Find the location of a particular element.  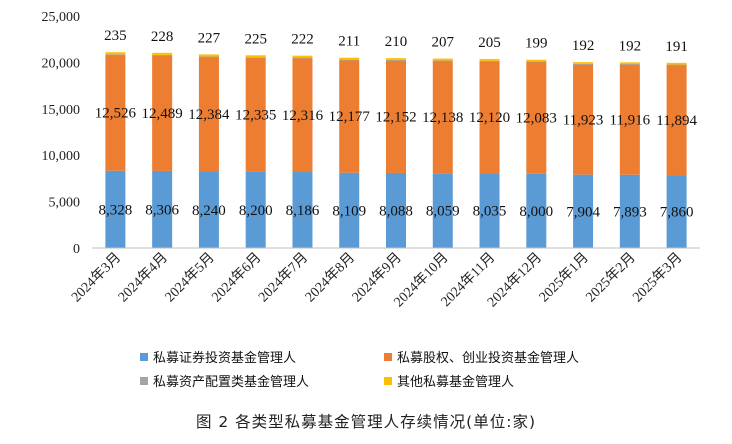

data-label: 7,904 is located at coordinates (583, 212).